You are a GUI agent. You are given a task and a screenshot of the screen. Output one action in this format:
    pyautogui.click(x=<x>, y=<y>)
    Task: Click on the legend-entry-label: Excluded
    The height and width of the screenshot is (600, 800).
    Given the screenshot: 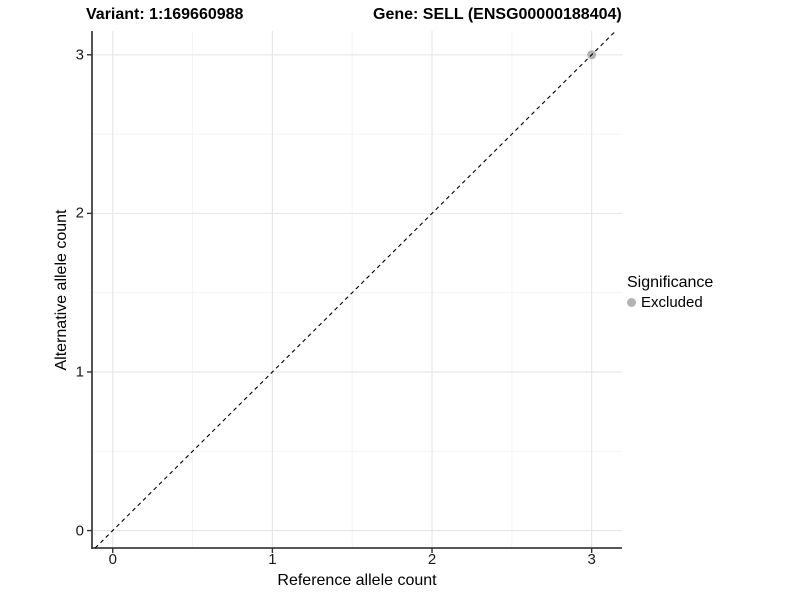 What is the action you would take?
    pyautogui.click(x=672, y=302)
    